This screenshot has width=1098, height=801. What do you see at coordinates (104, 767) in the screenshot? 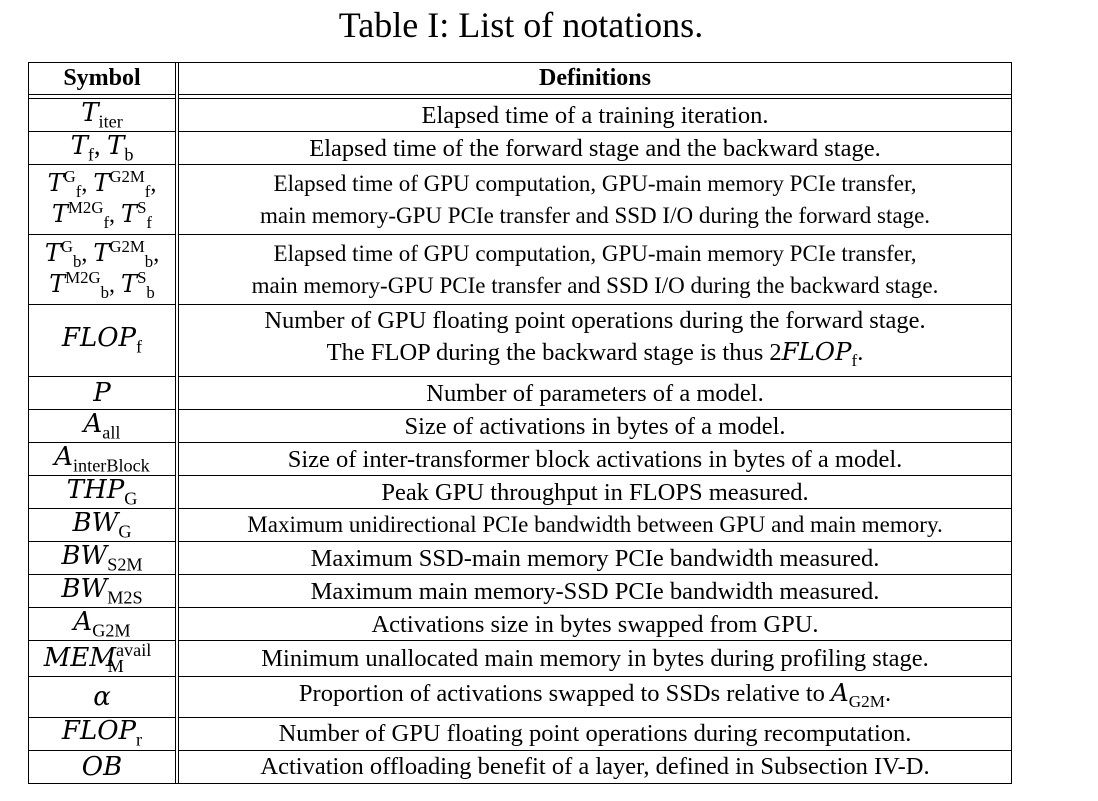
I see `symbol-cell: OB` at bounding box center [104, 767].